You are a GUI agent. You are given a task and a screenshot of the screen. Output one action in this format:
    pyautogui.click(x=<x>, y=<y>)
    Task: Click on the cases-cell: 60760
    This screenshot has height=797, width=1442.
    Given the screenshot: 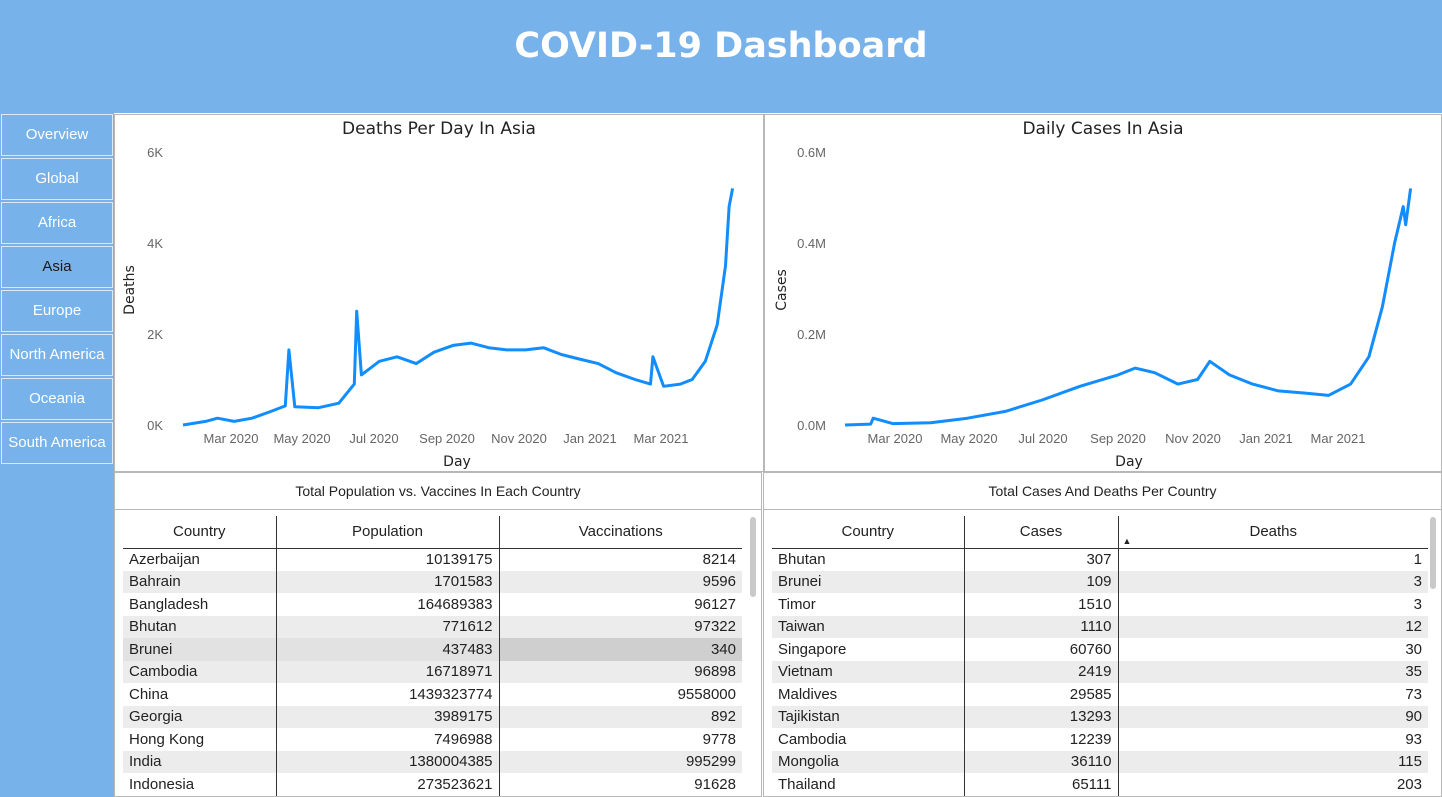 What is the action you would take?
    pyautogui.click(x=1041, y=649)
    